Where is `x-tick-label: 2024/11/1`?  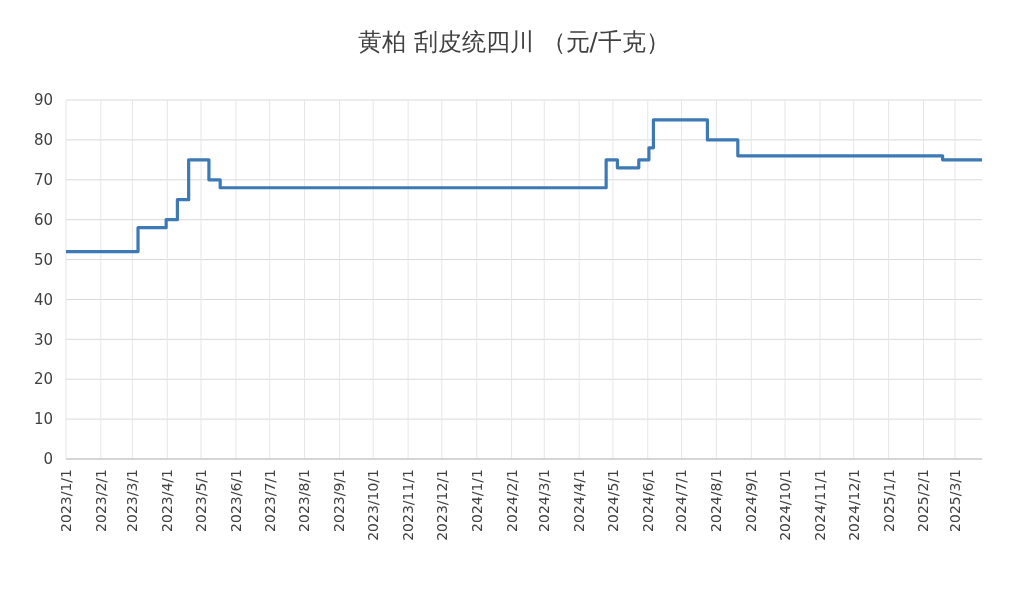 x-tick-label: 2024/11/1 is located at coordinates (819, 505).